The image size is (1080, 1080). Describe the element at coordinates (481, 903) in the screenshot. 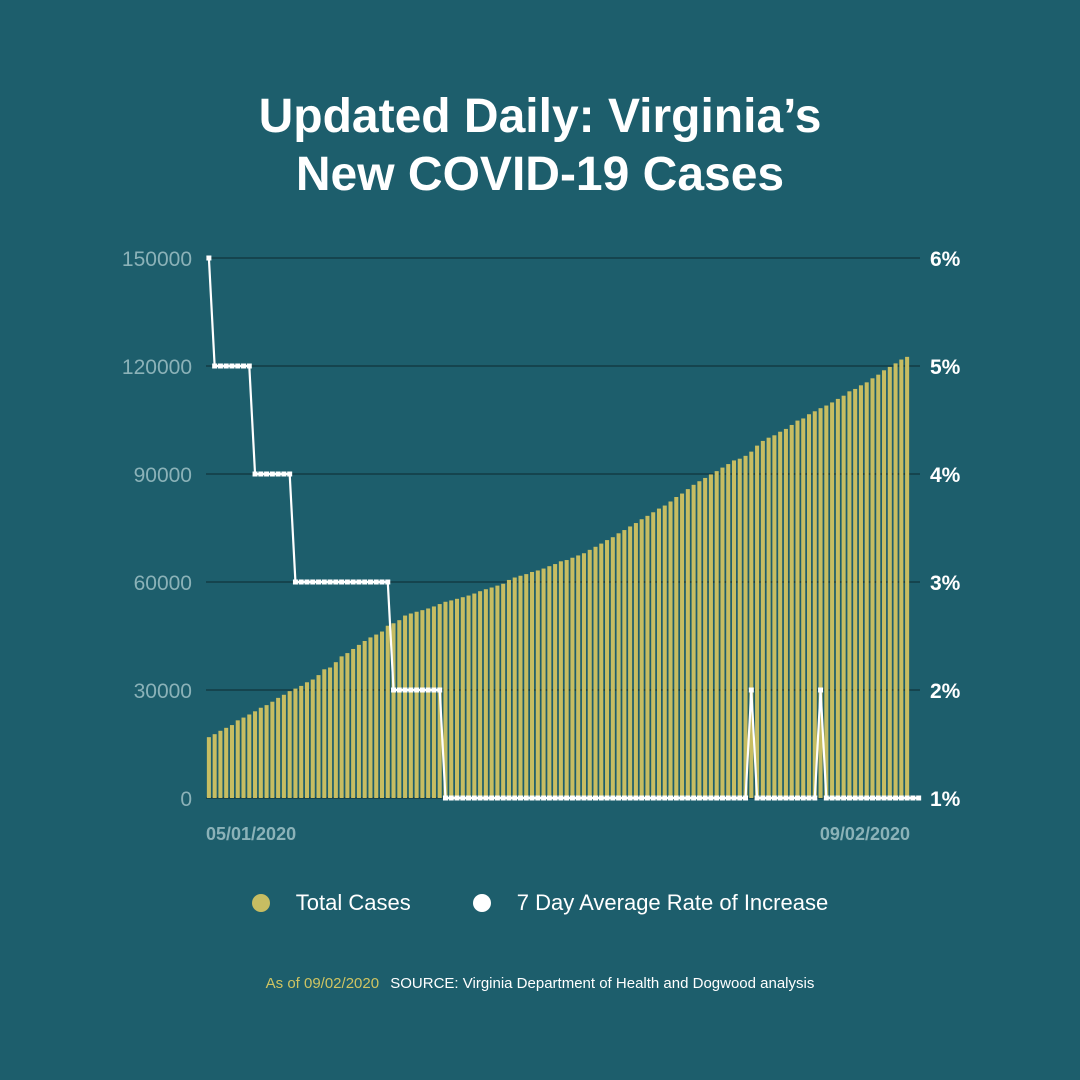

I see `rate-swatch-icon` at that location.